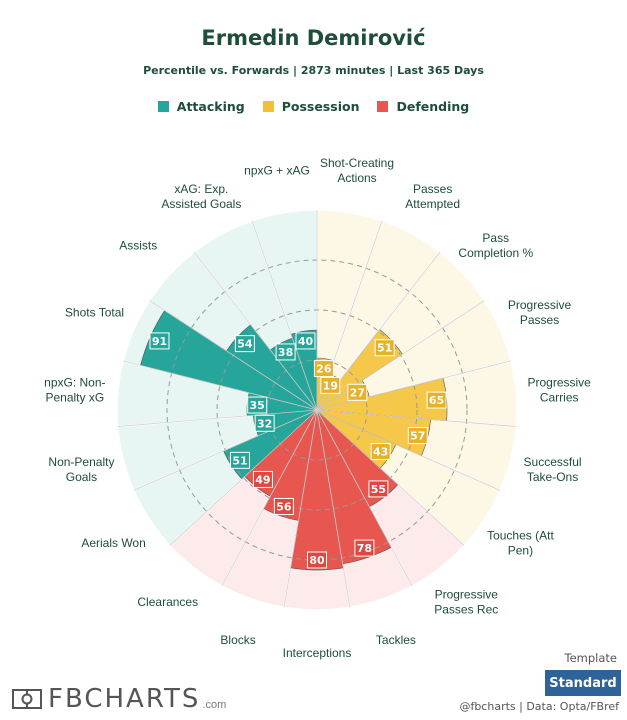 The width and height of the screenshot is (627, 720). Describe the element at coordinates (214, 705) in the screenshot. I see `logo-suffix: .com` at that location.